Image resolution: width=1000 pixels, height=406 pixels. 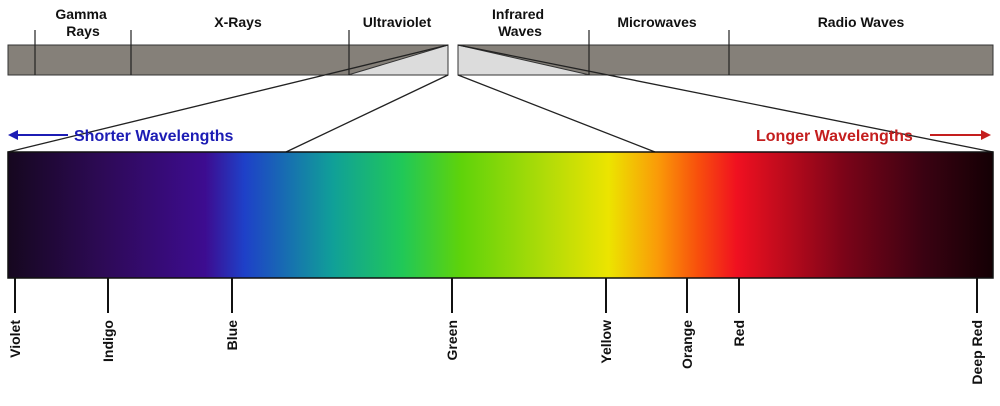 I want to click on band-label-ultraviolet: Ultraviolet, so click(x=397, y=22).